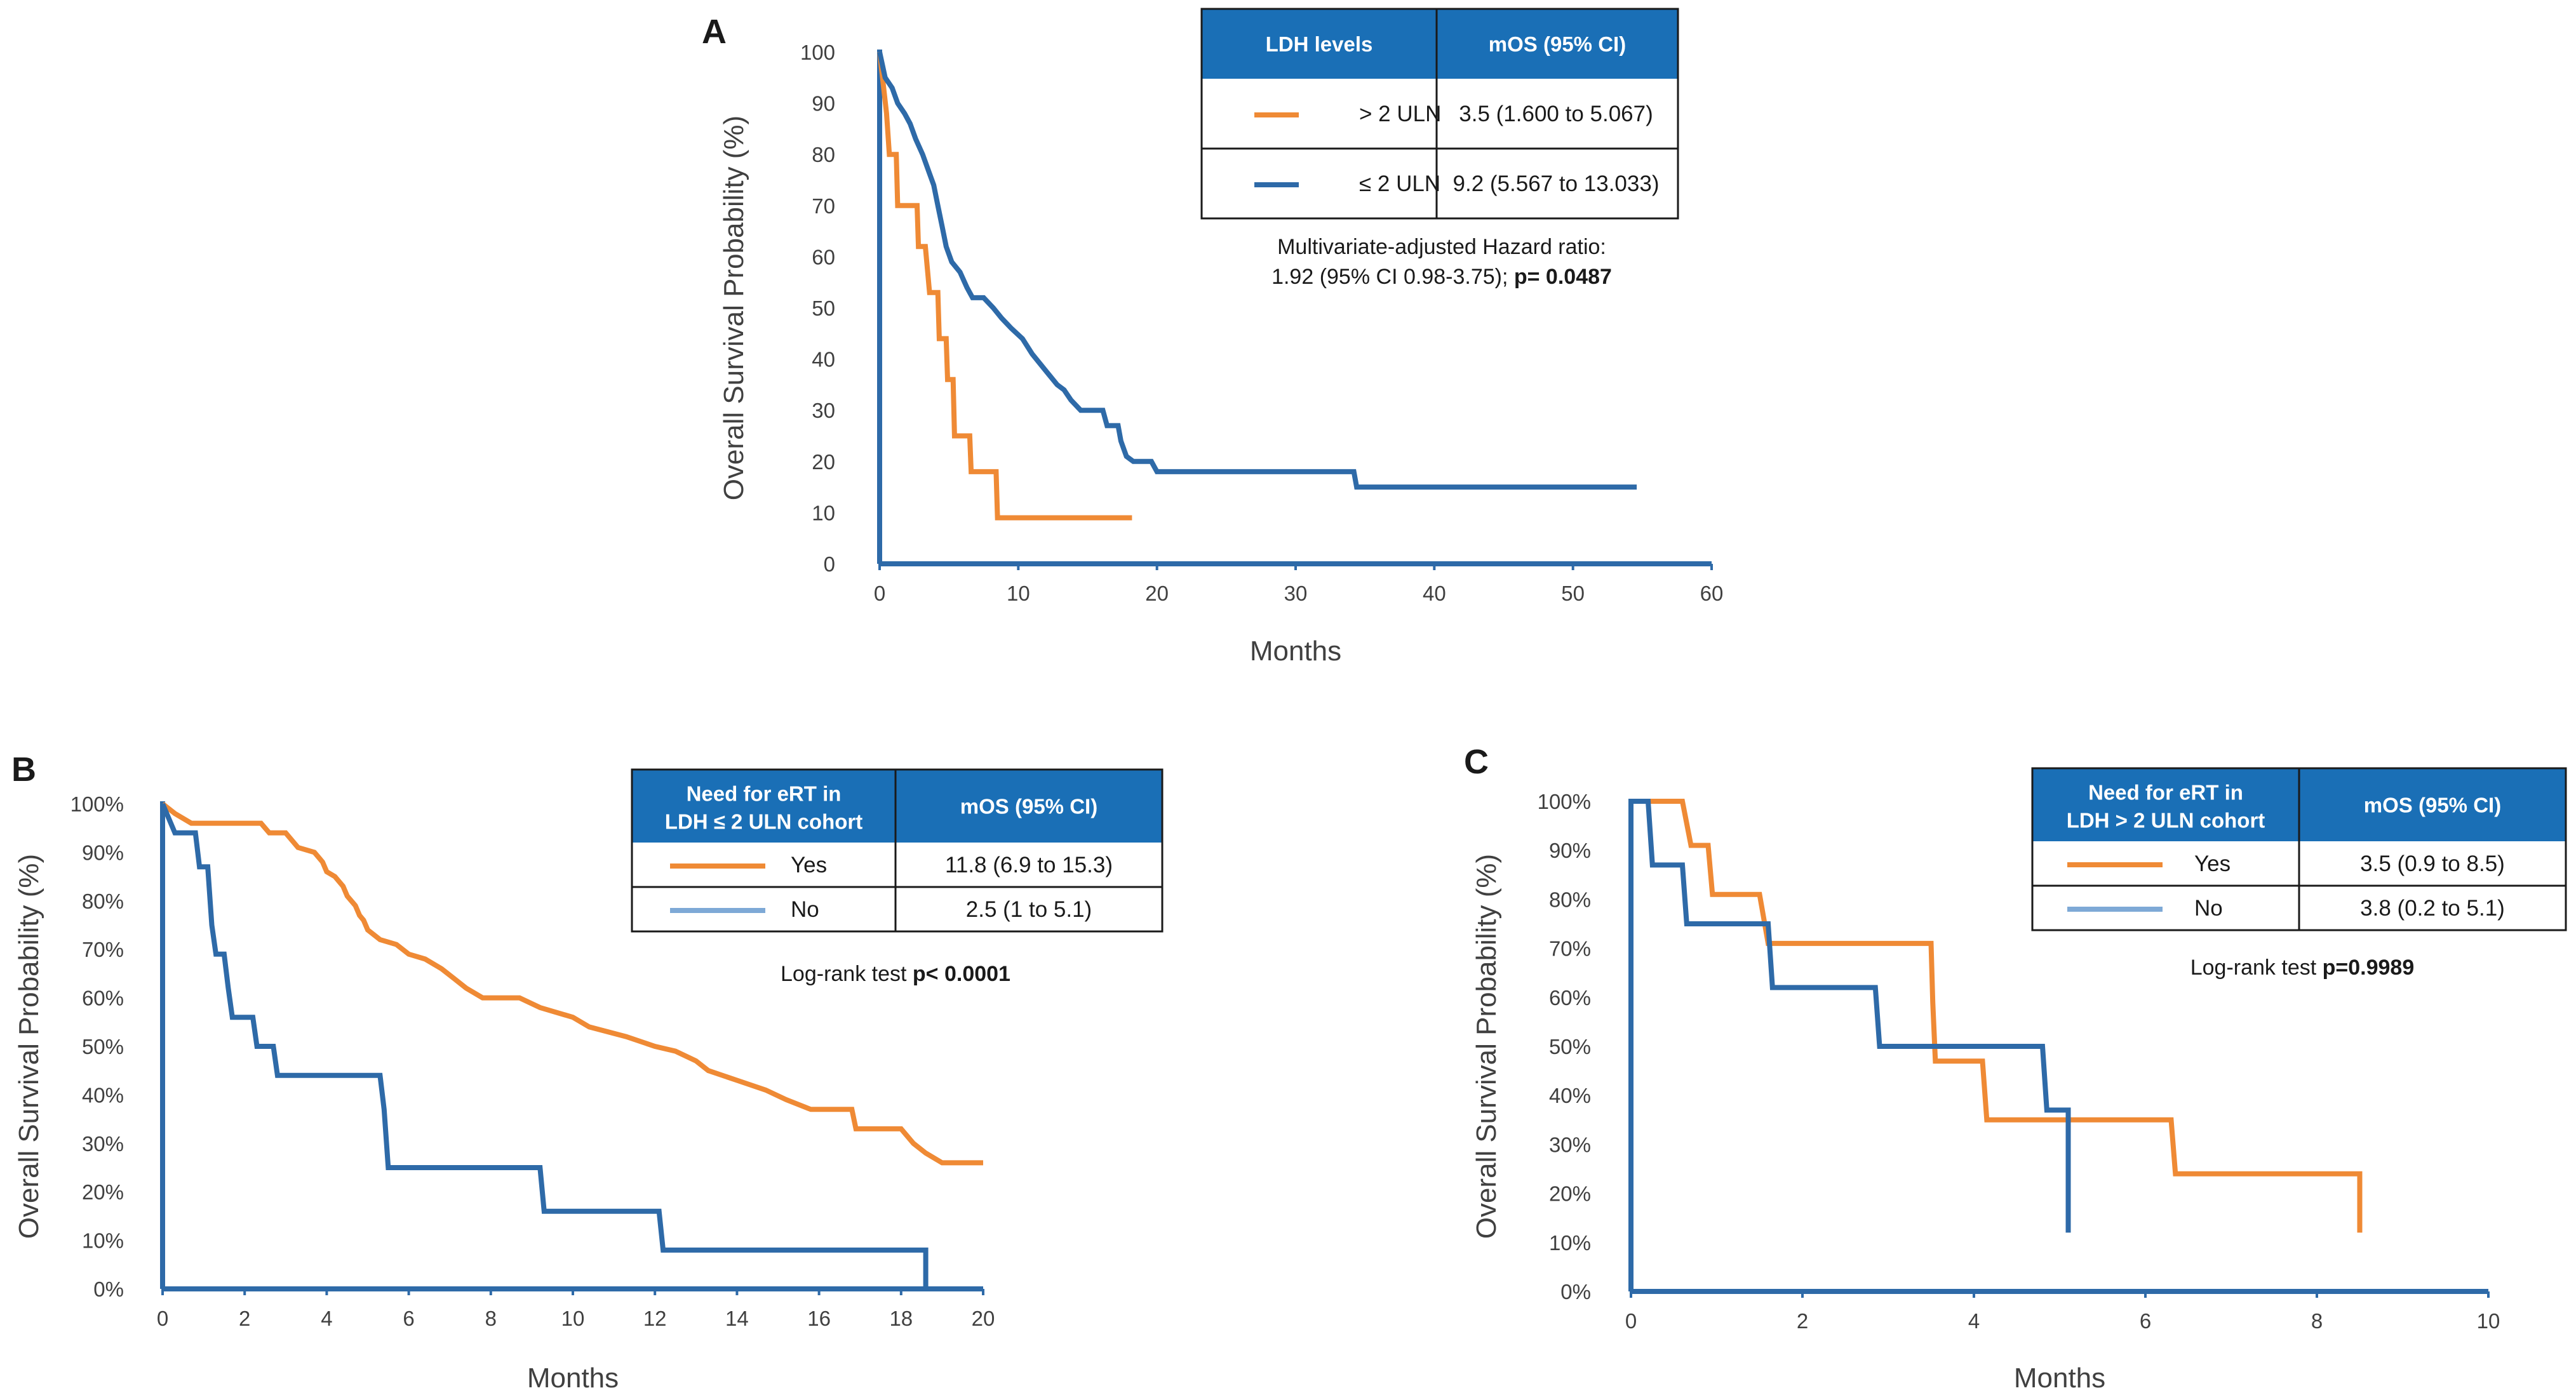  I want to click on mos-value: 2.5 (1 to 5.1), so click(1029, 909).